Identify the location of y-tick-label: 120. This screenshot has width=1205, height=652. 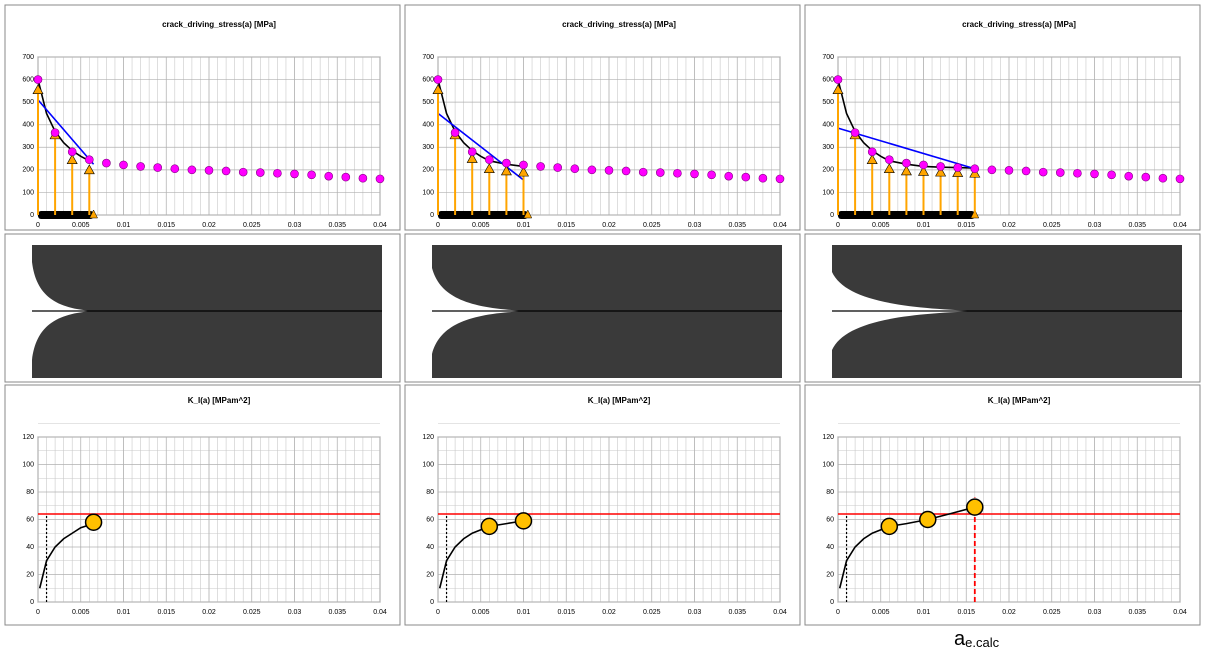
(28, 437).